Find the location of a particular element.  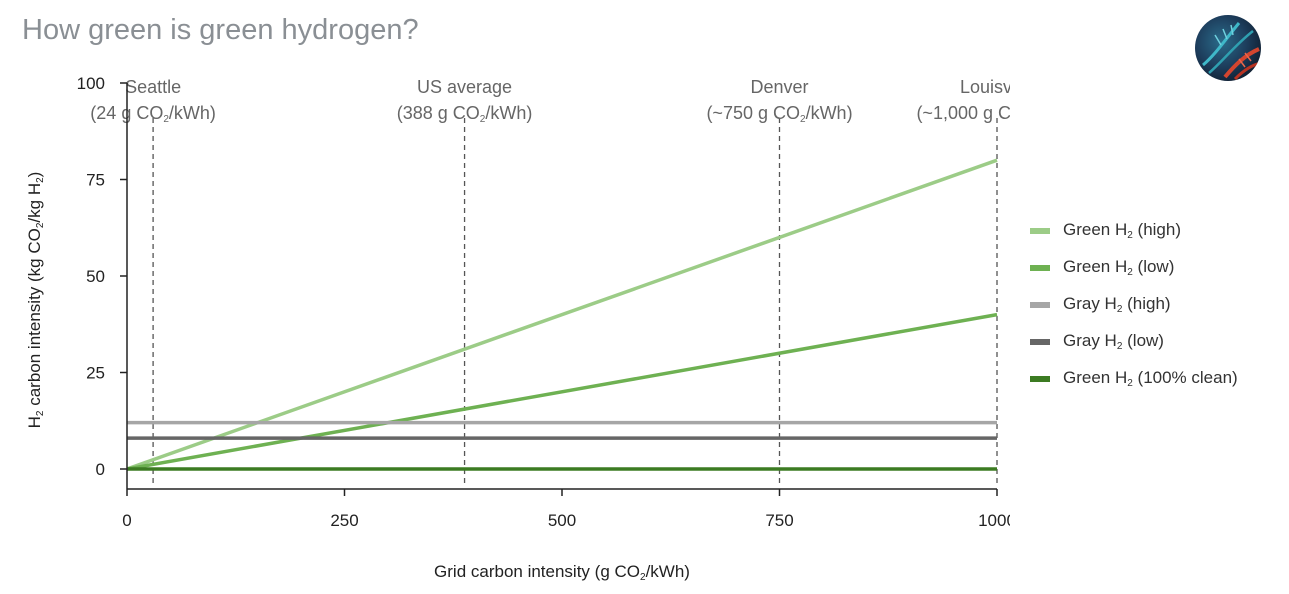

legend-label: Gray H2 (high) is located at coordinates (1117, 304).